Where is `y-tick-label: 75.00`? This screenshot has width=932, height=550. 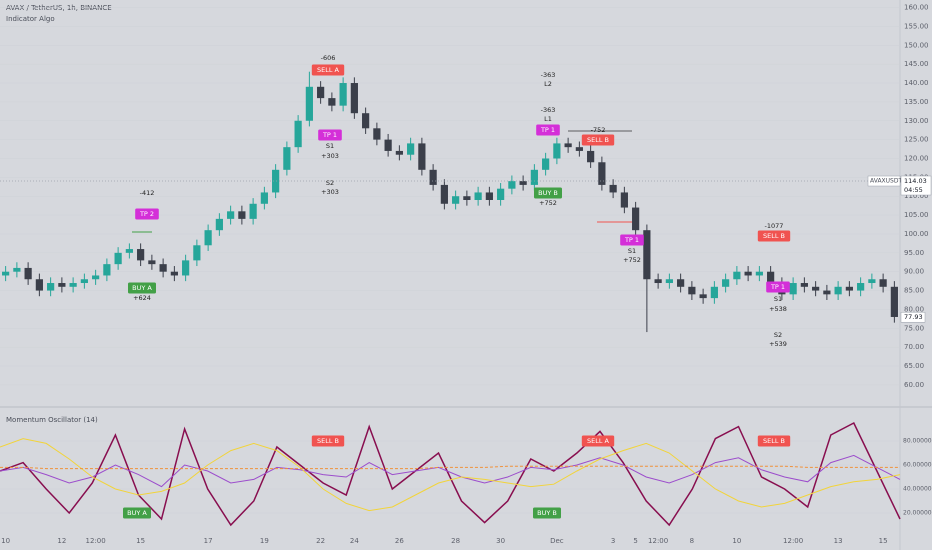 y-tick-label: 75.00 is located at coordinates (914, 328).